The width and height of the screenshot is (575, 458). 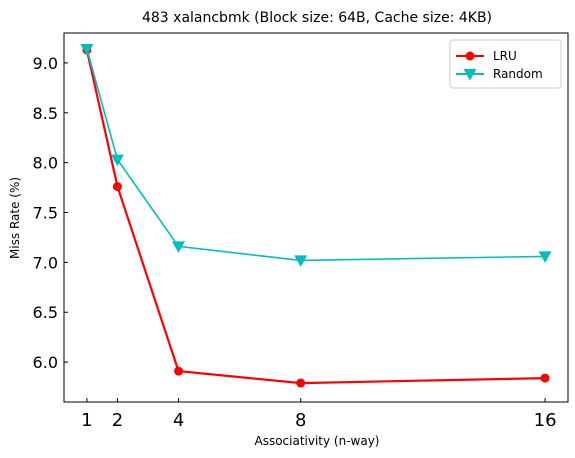 I want to click on y-tick-label: 8.5, so click(x=45, y=113).